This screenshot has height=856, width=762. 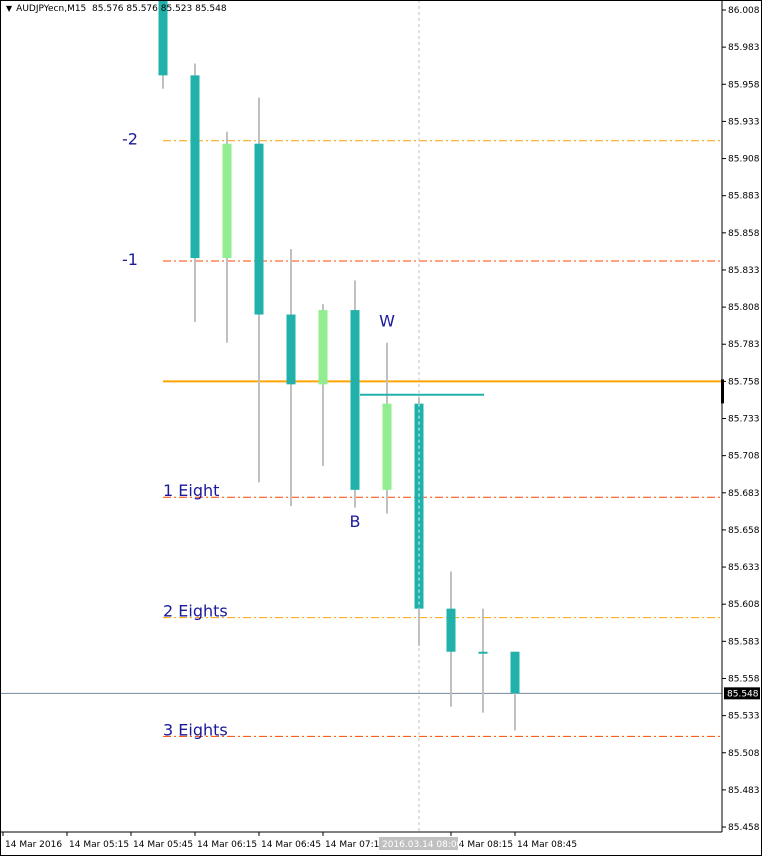 I want to click on price-tick-label: 85.583, so click(x=744, y=642).